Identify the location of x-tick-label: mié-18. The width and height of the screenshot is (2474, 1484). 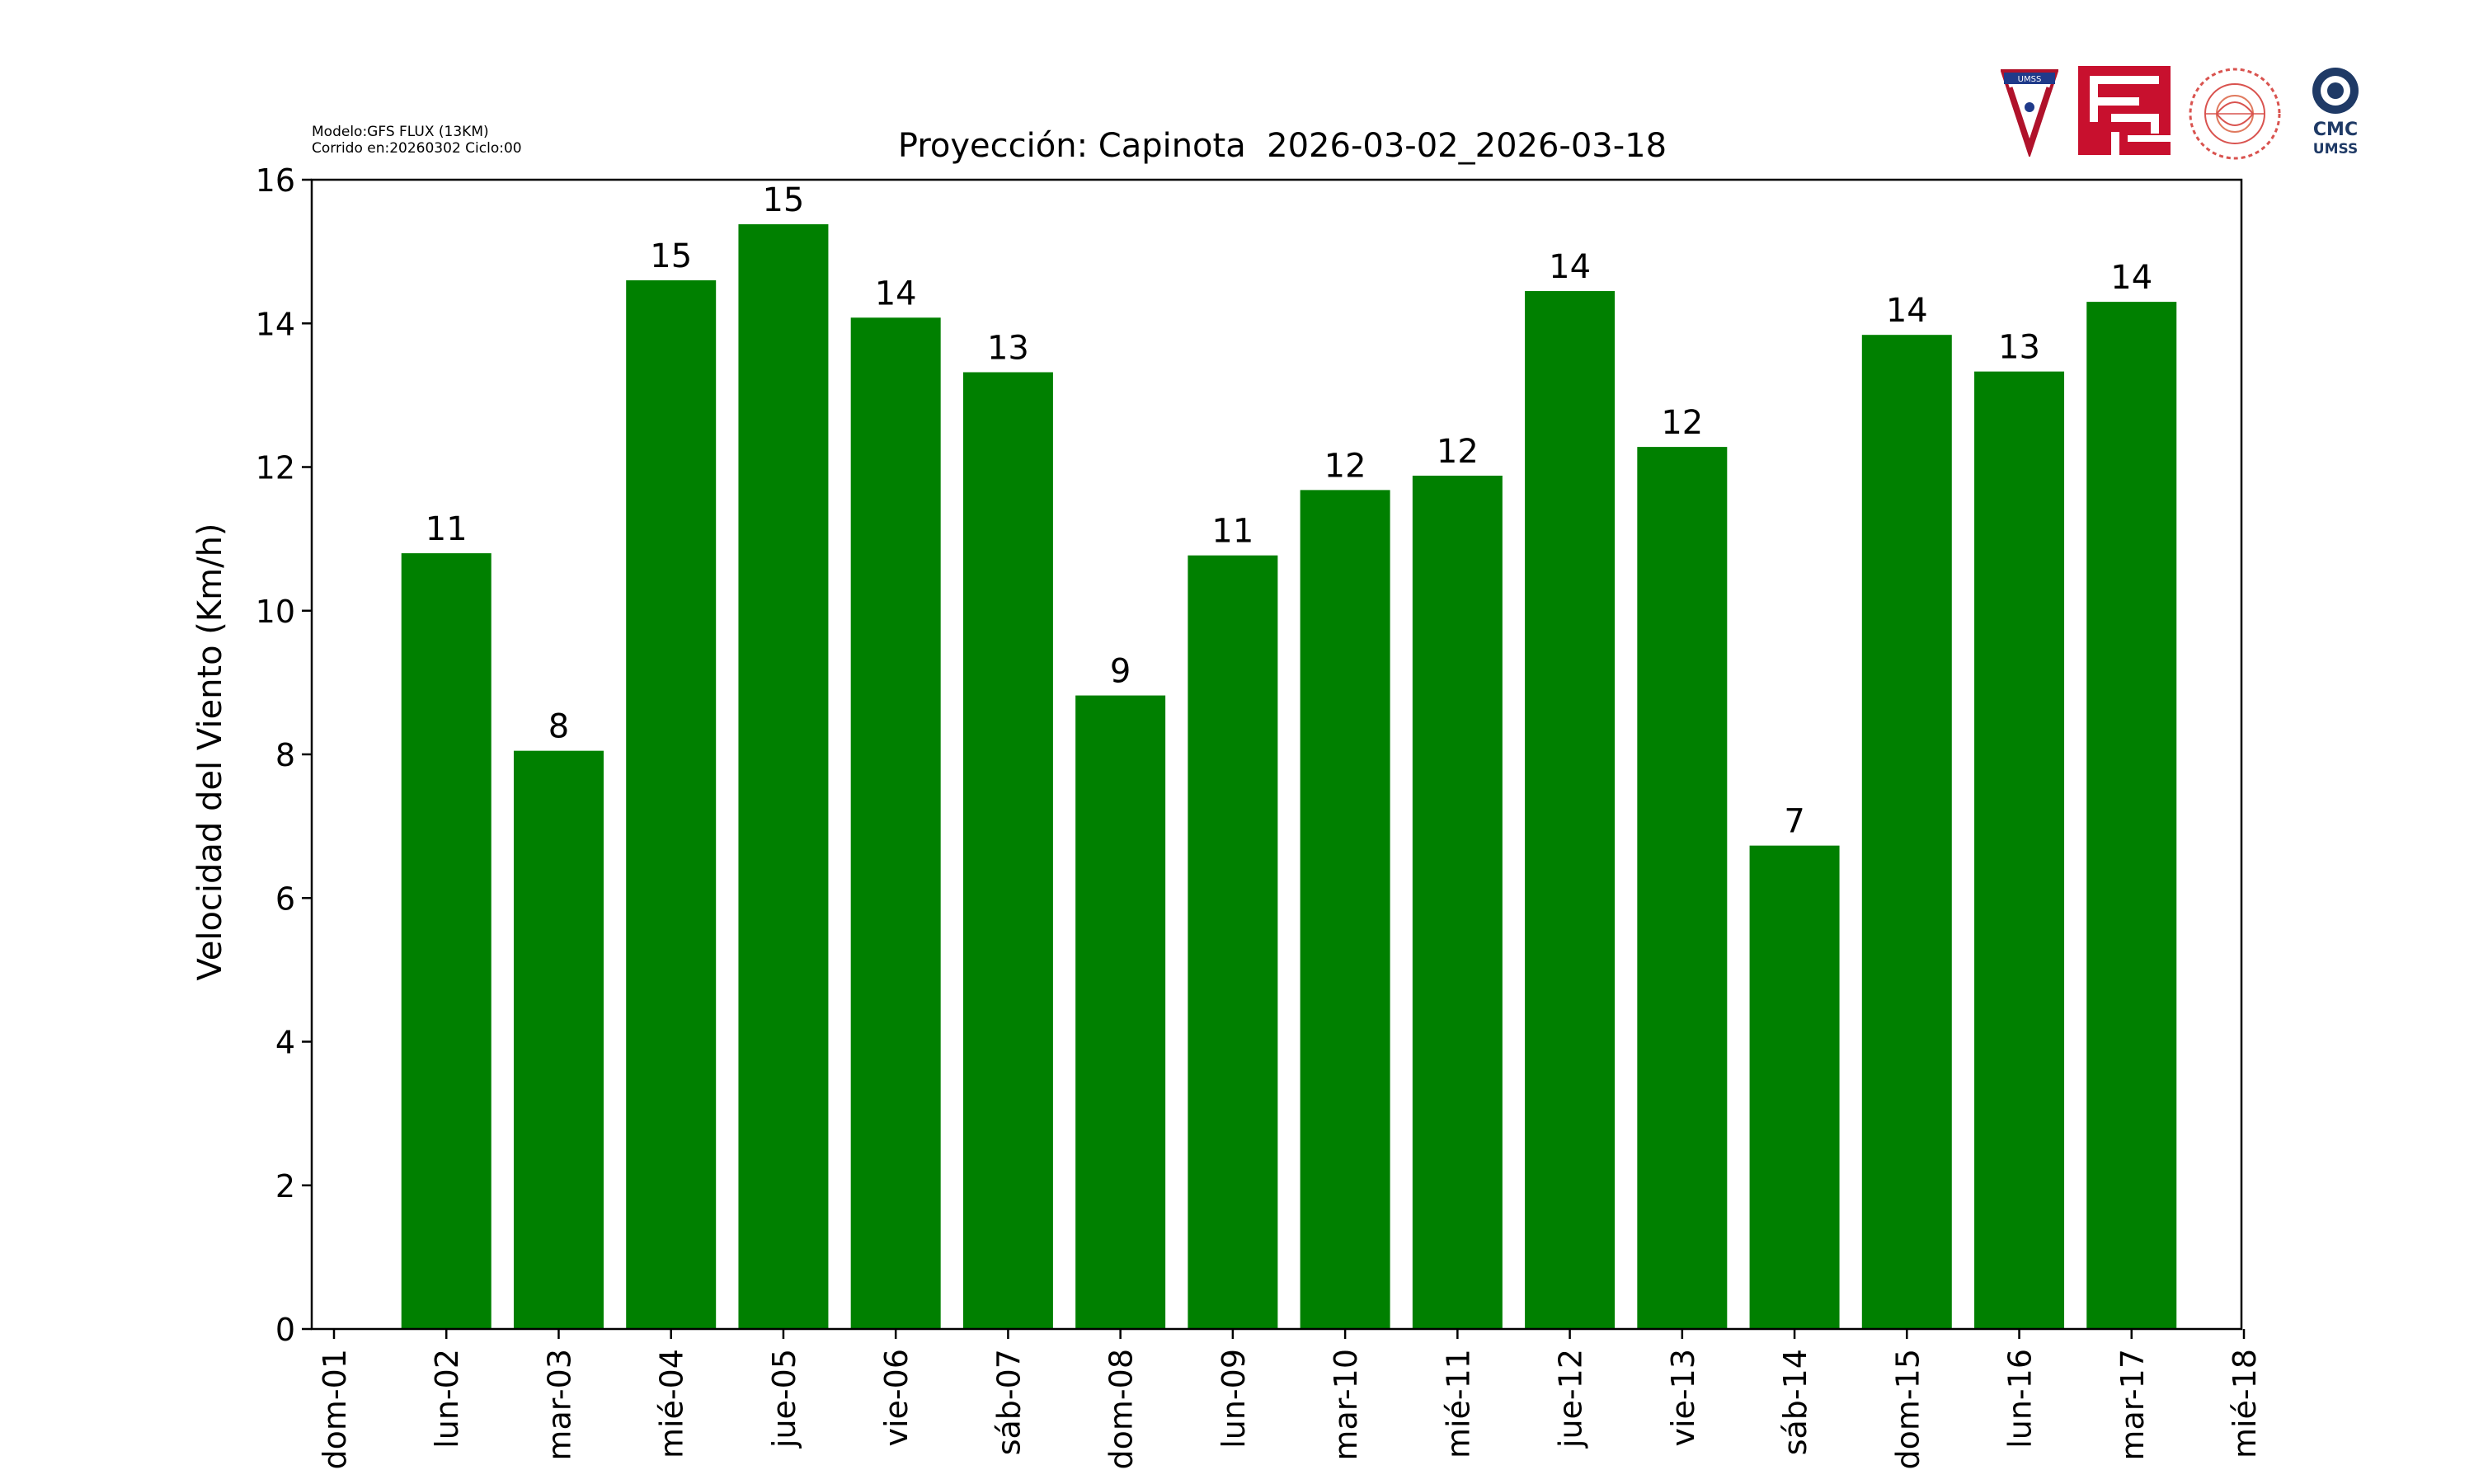
(2245, 1403).